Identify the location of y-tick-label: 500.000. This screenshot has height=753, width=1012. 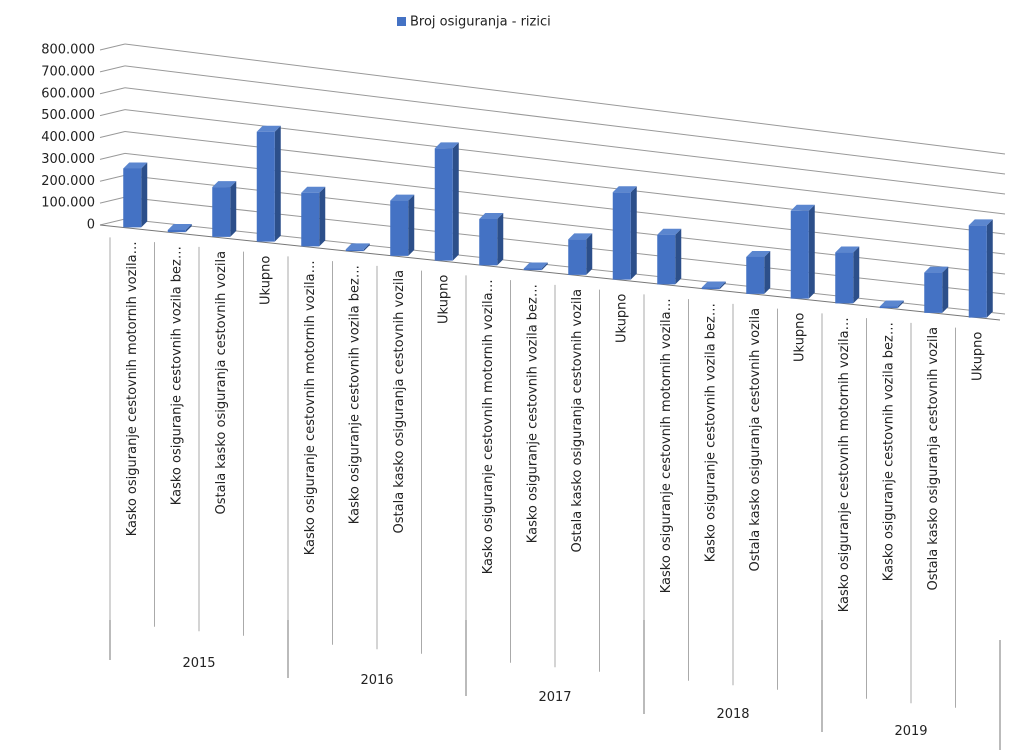
(68, 115).